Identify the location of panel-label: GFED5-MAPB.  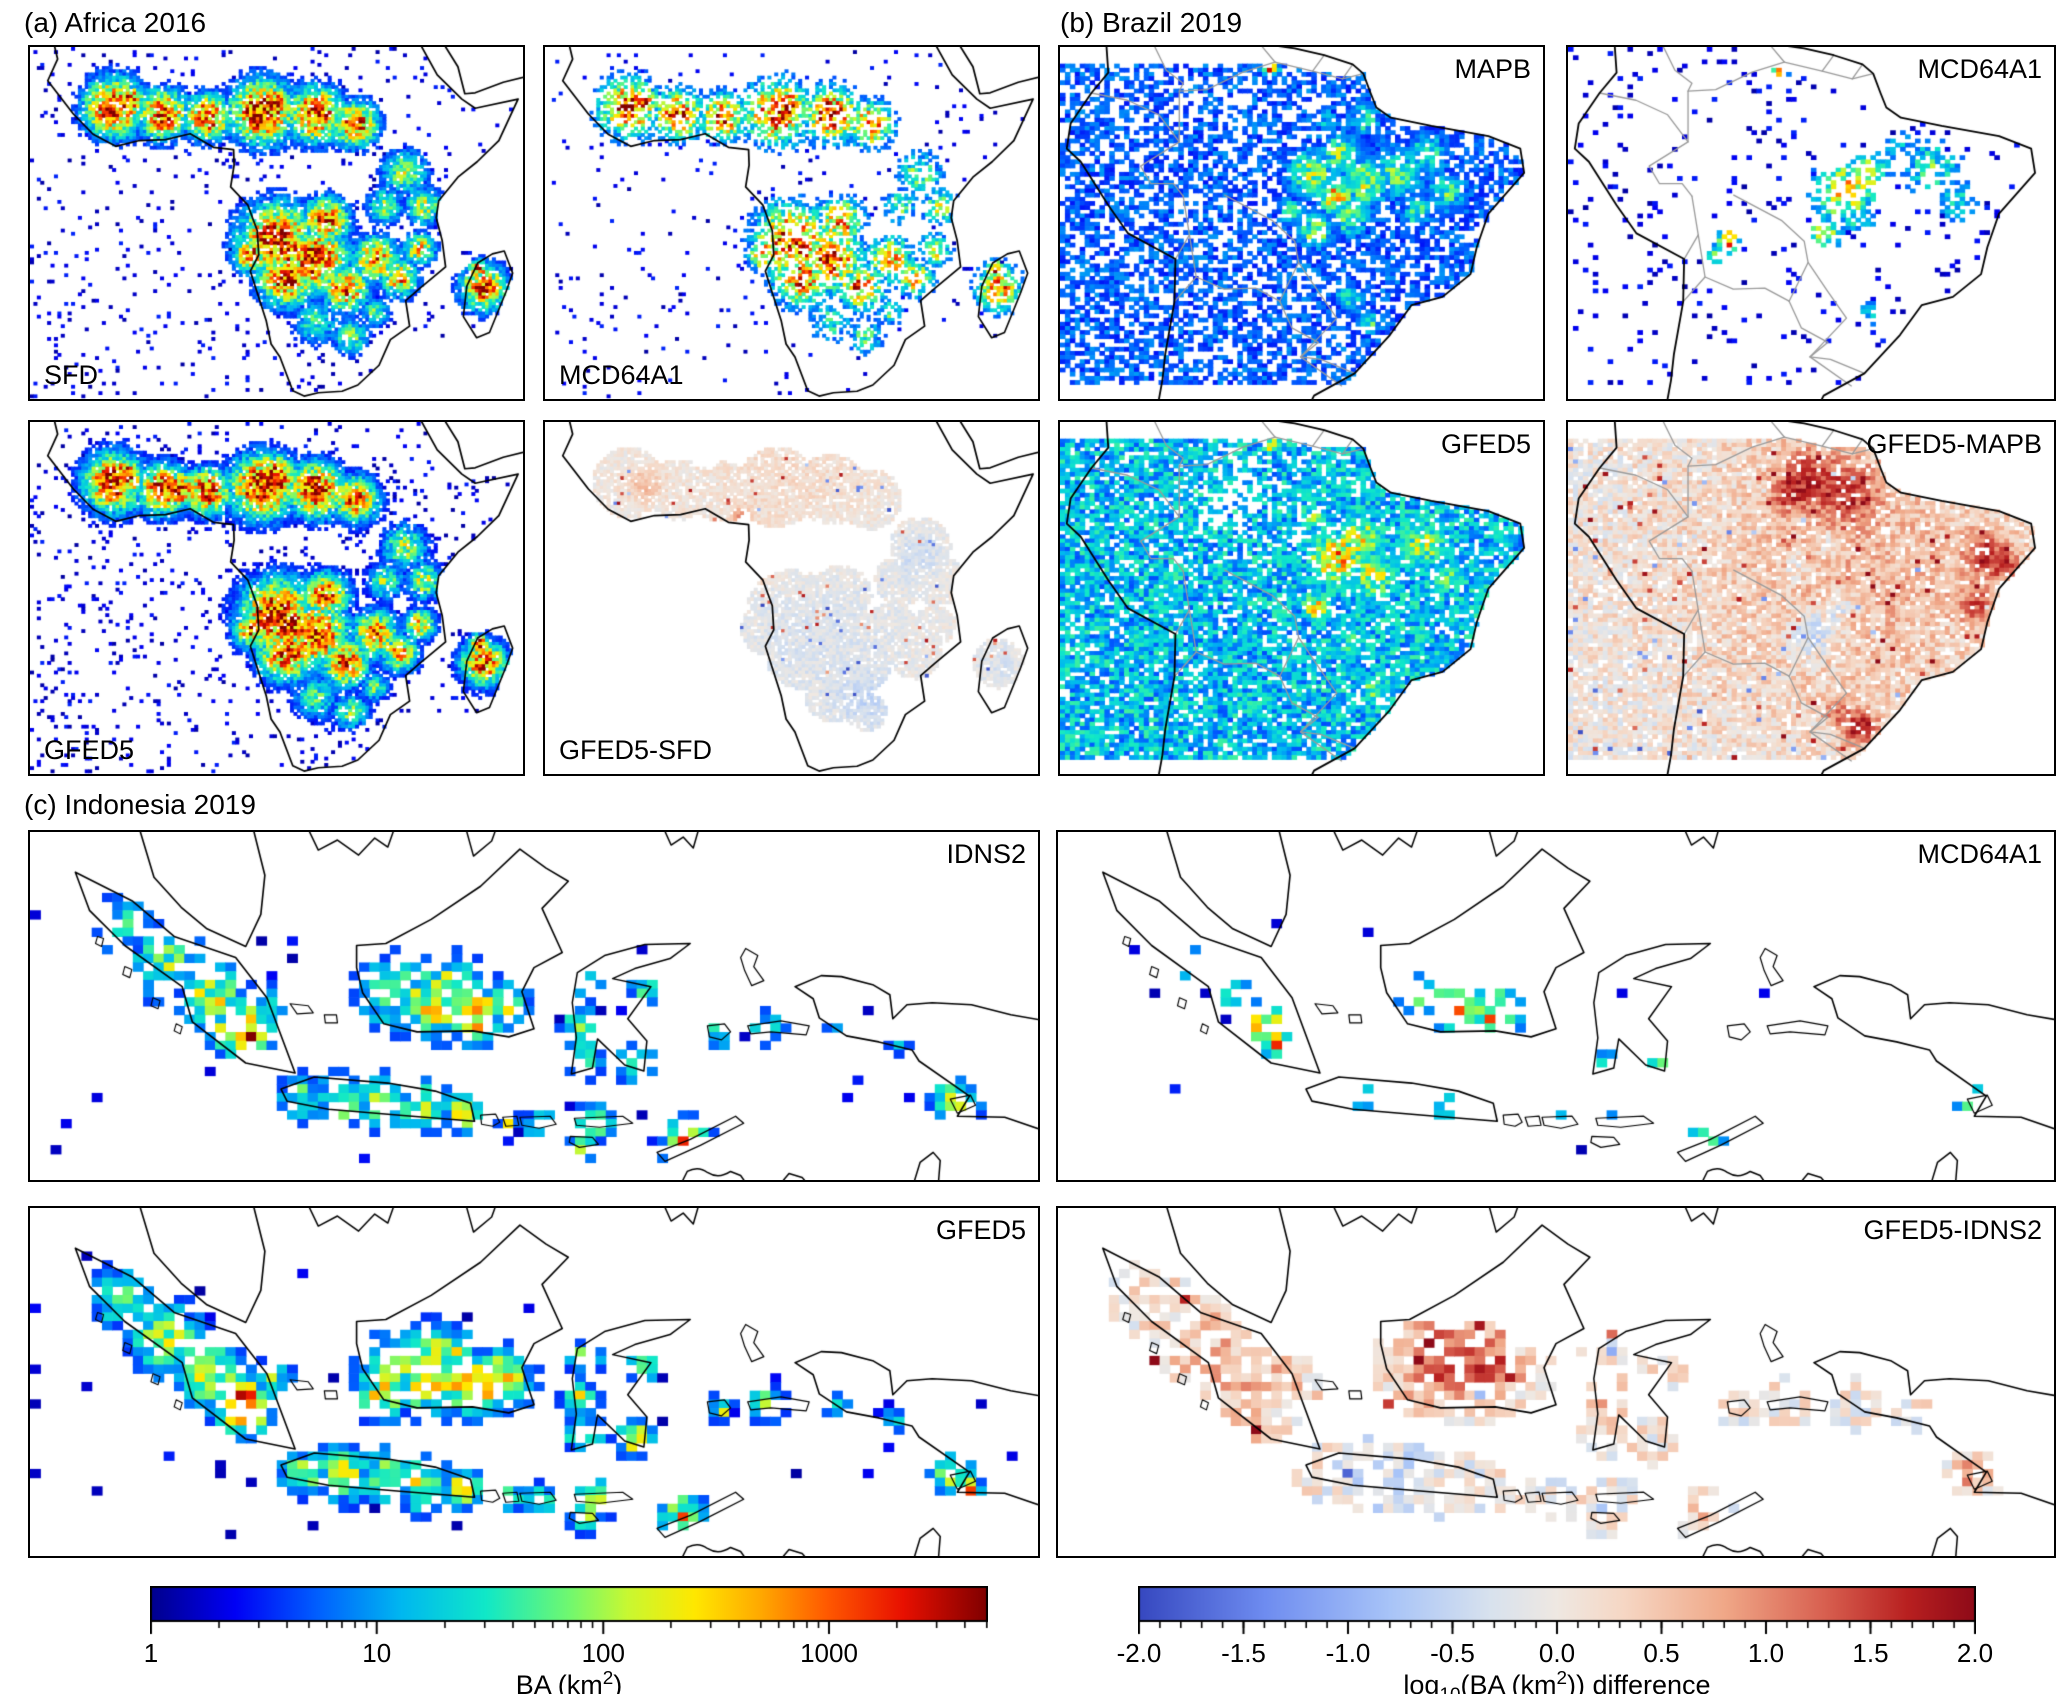
(1954, 444).